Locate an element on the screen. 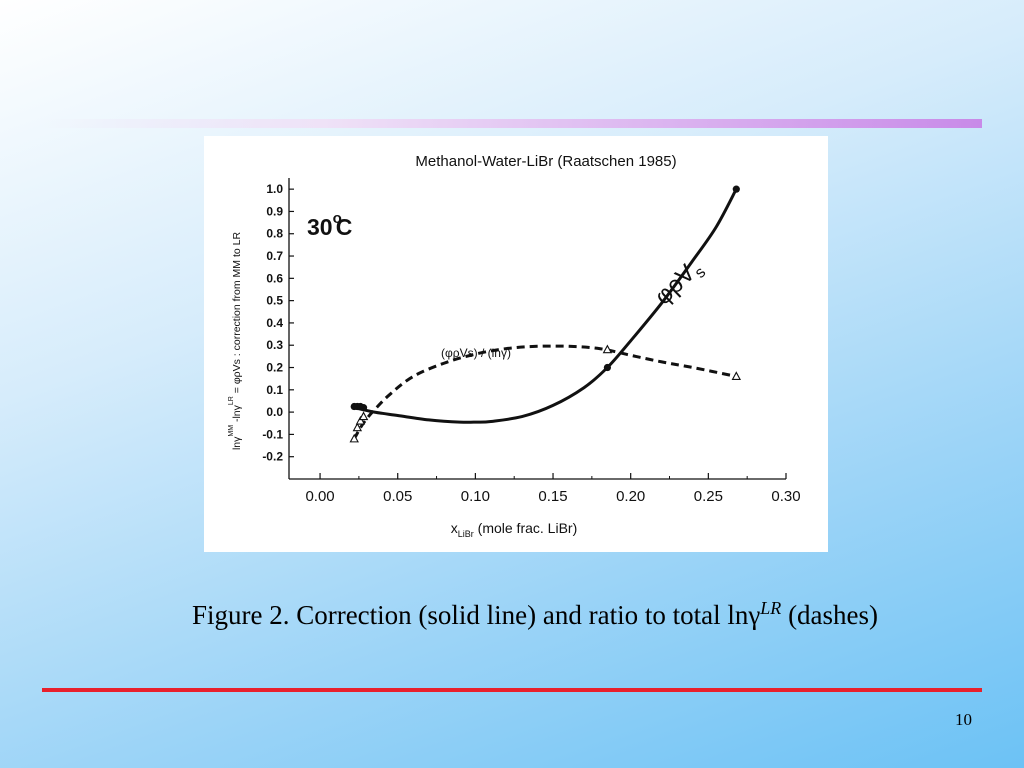 The image size is (1024, 768). x-tick-label: 0.05 is located at coordinates (397, 496).